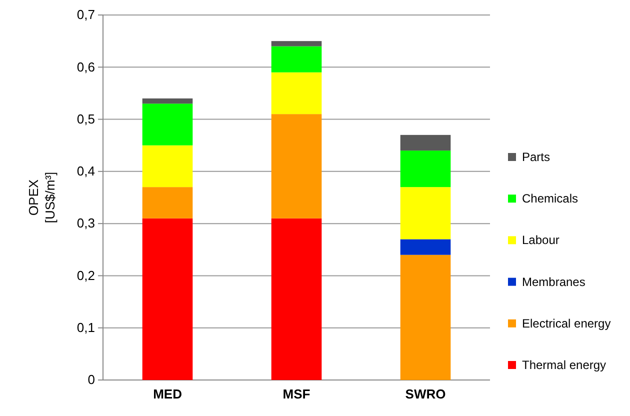 The image size is (630, 416). I want to click on y-tick-label: 0,7, so click(85, 14).